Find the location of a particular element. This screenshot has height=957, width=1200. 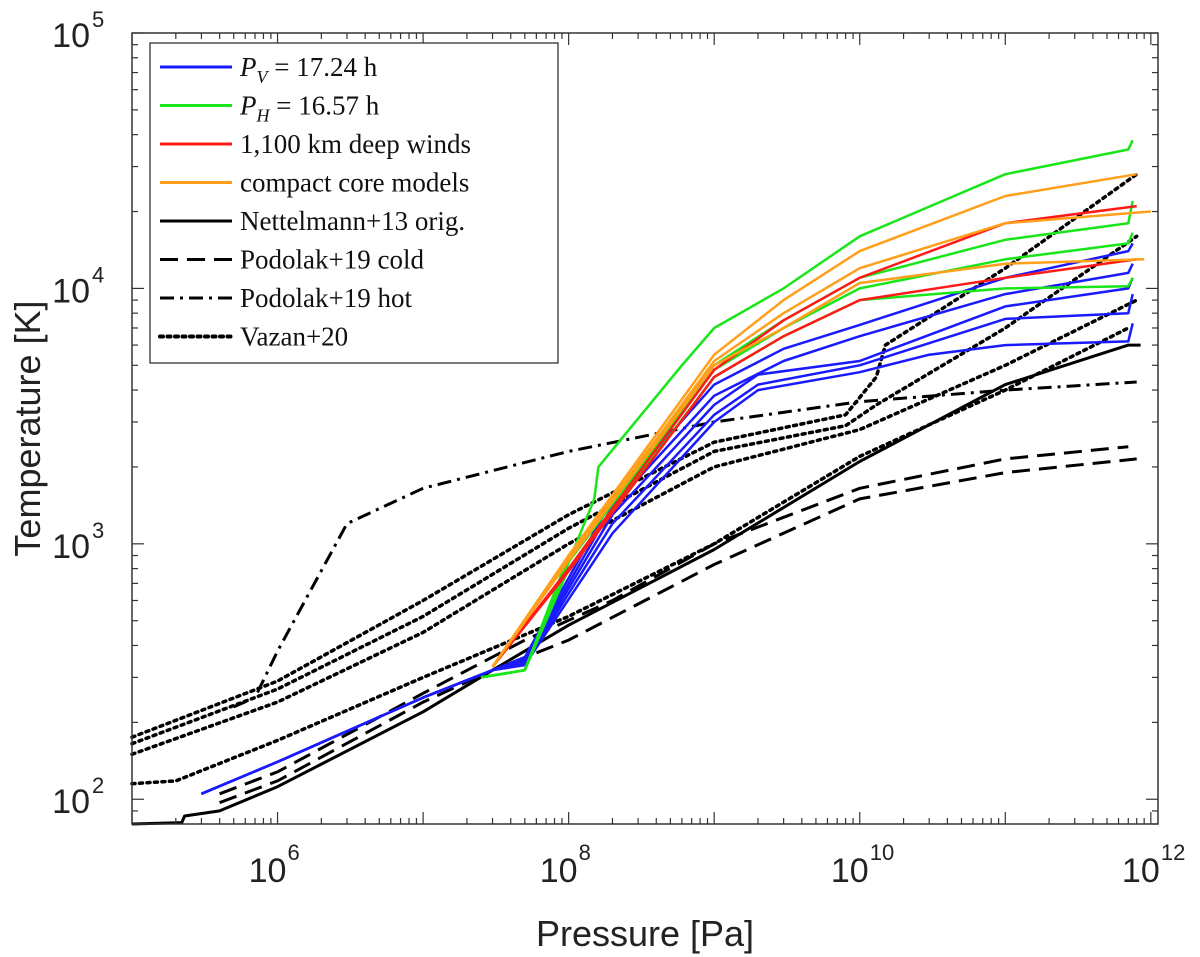

legend-entry: compact core models is located at coordinates (314, 183).